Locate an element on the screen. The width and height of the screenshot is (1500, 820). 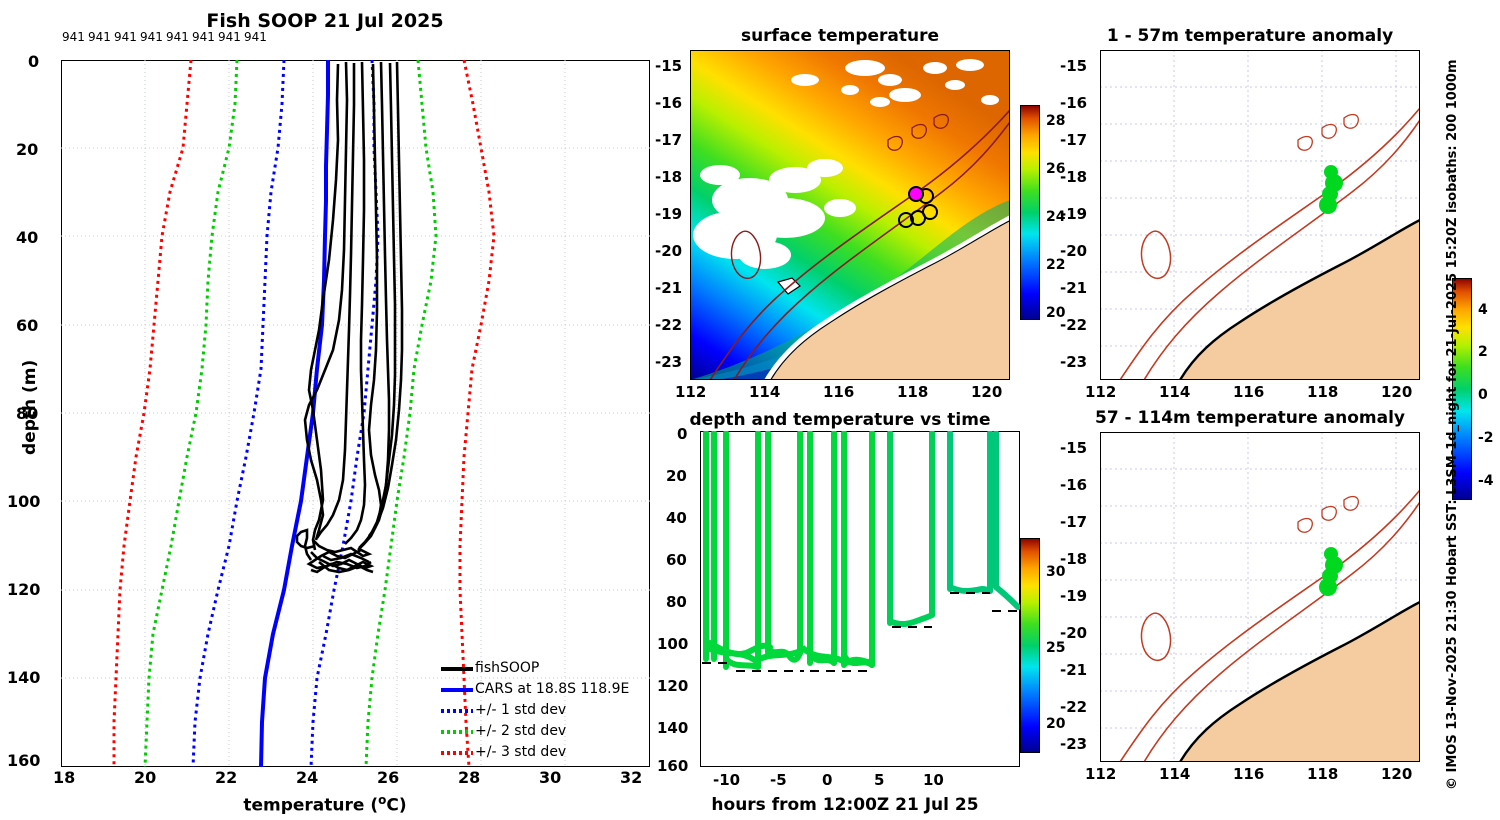
xtick: 32 is located at coordinates (631, 777).